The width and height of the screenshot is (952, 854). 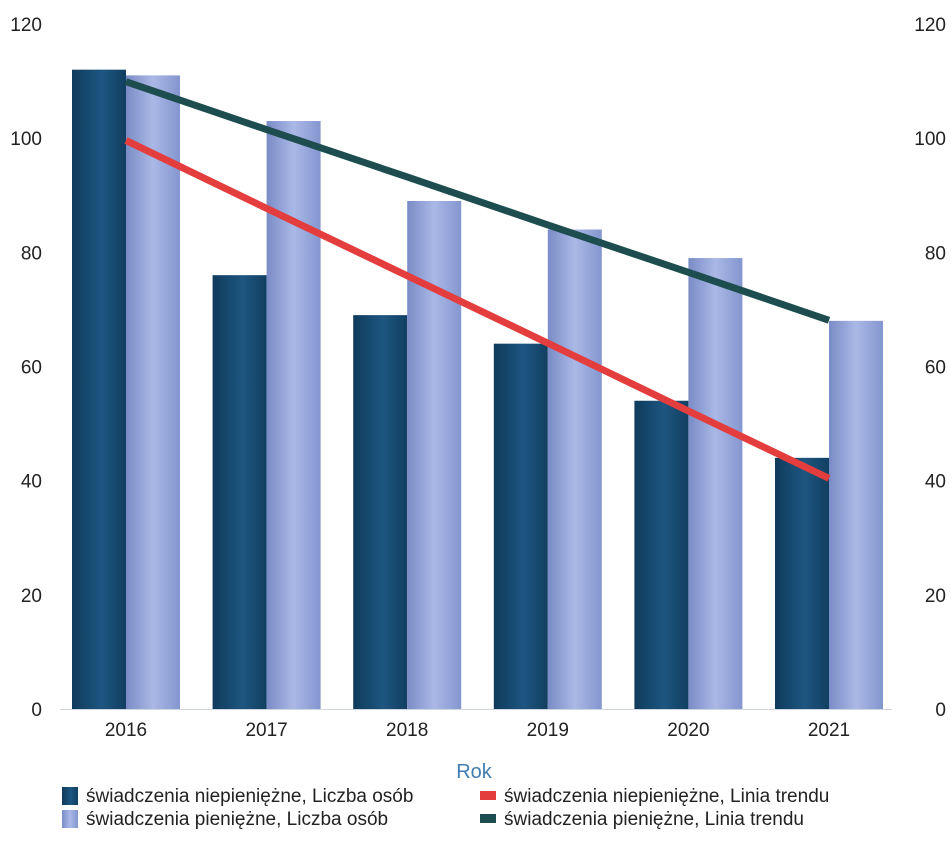 What do you see at coordinates (930, 139) in the screenshot?
I see `y-tick-label-right: 100` at bounding box center [930, 139].